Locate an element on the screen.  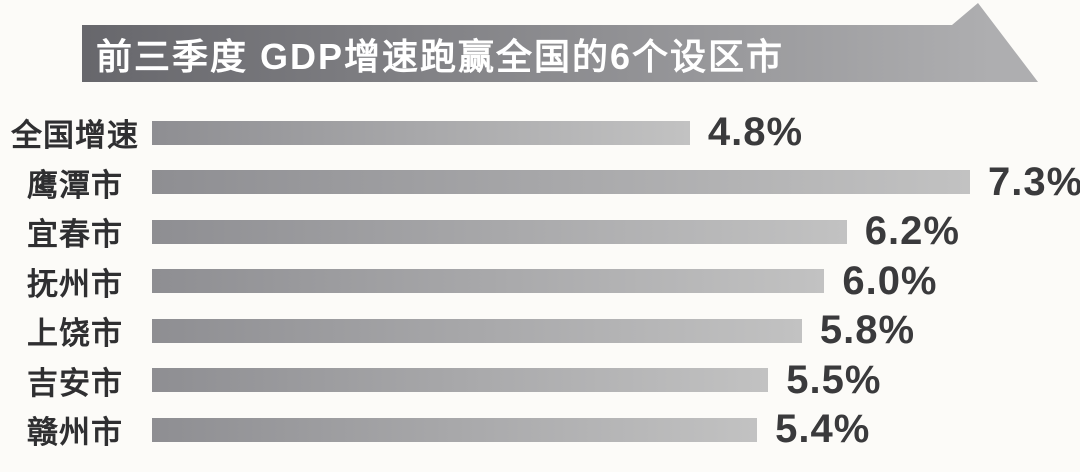
value-label: 4.8% is located at coordinates (755, 132).